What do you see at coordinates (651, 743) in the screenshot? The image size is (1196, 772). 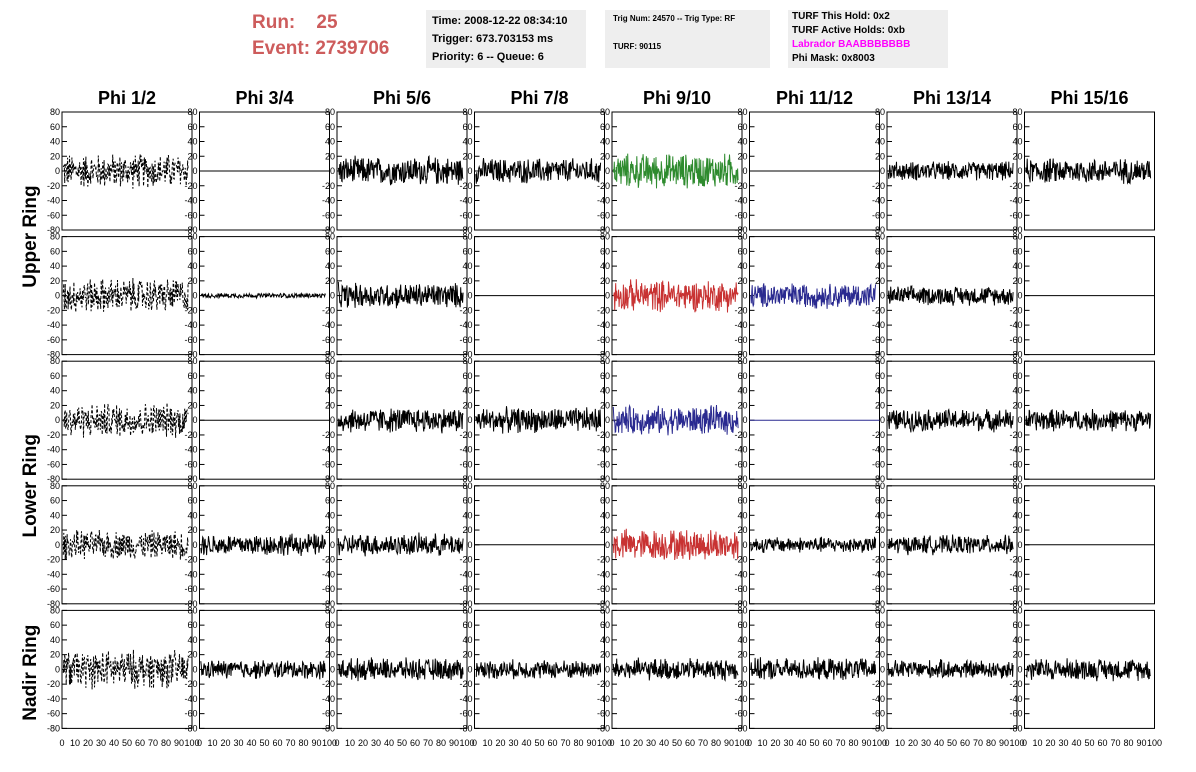 I see `x-tick-label: 30` at bounding box center [651, 743].